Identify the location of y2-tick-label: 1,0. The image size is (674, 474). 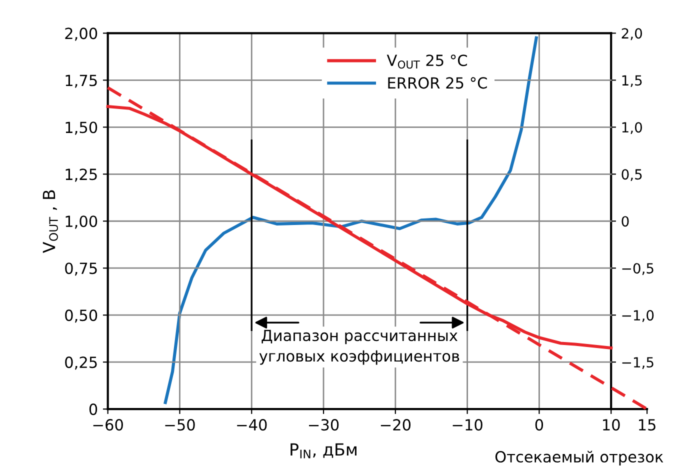
(632, 128).